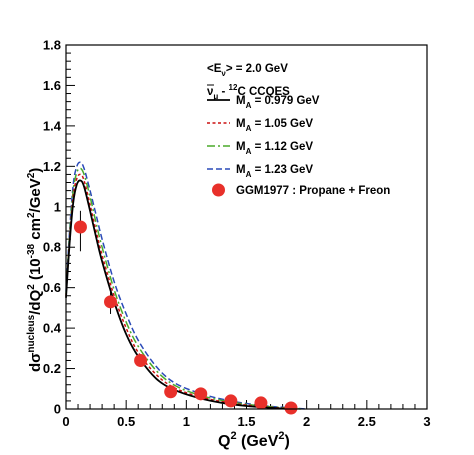 This screenshot has height=455, width=474. What do you see at coordinates (278, 102) in the screenshot?
I see `legend-label: MA = 0.979 GeV` at bounding box center [278, 102].